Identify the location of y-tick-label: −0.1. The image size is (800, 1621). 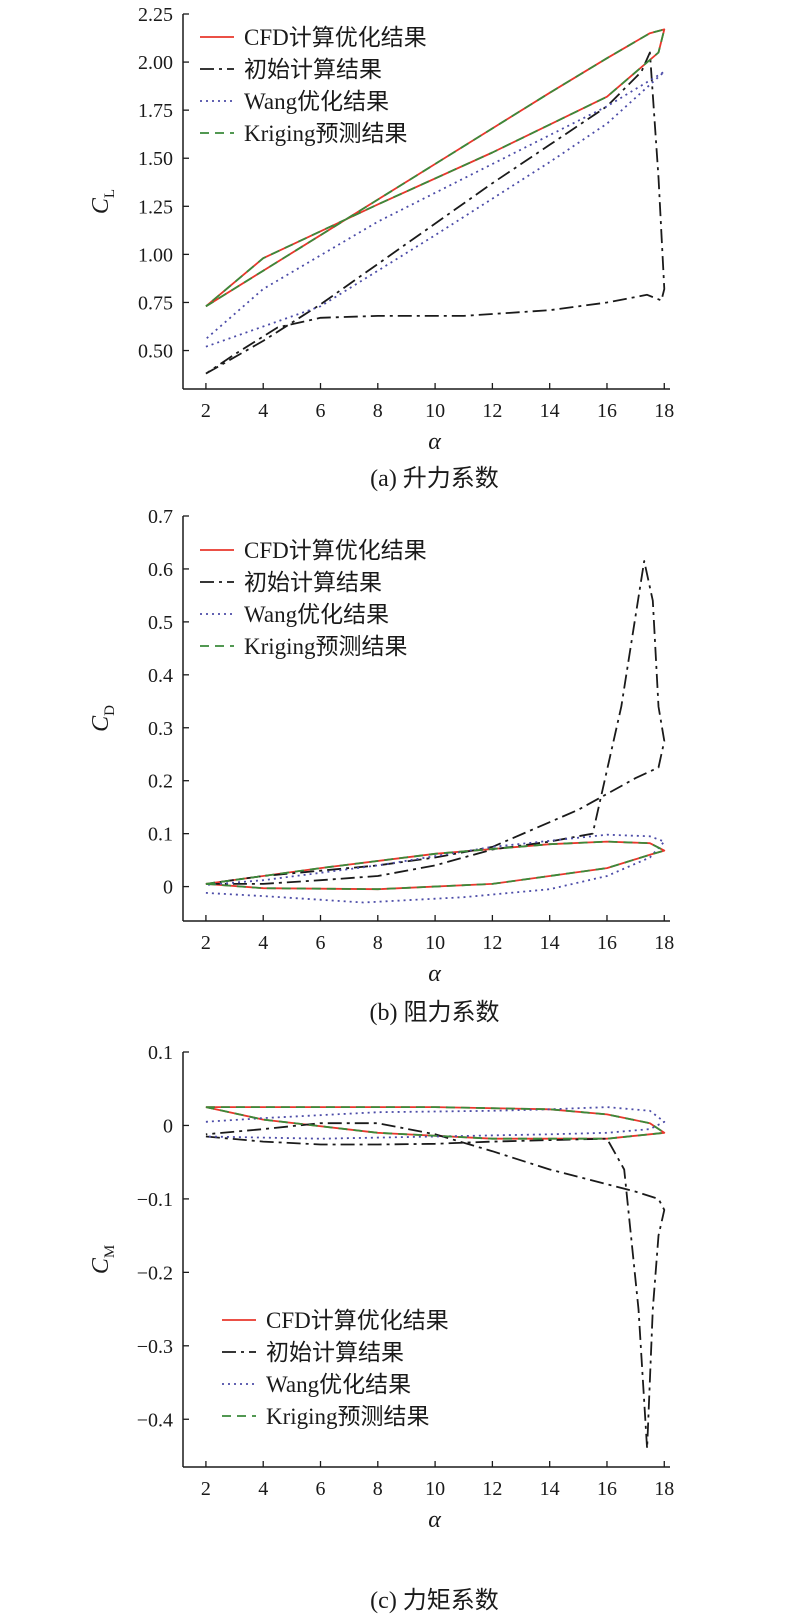
(155, 1200).